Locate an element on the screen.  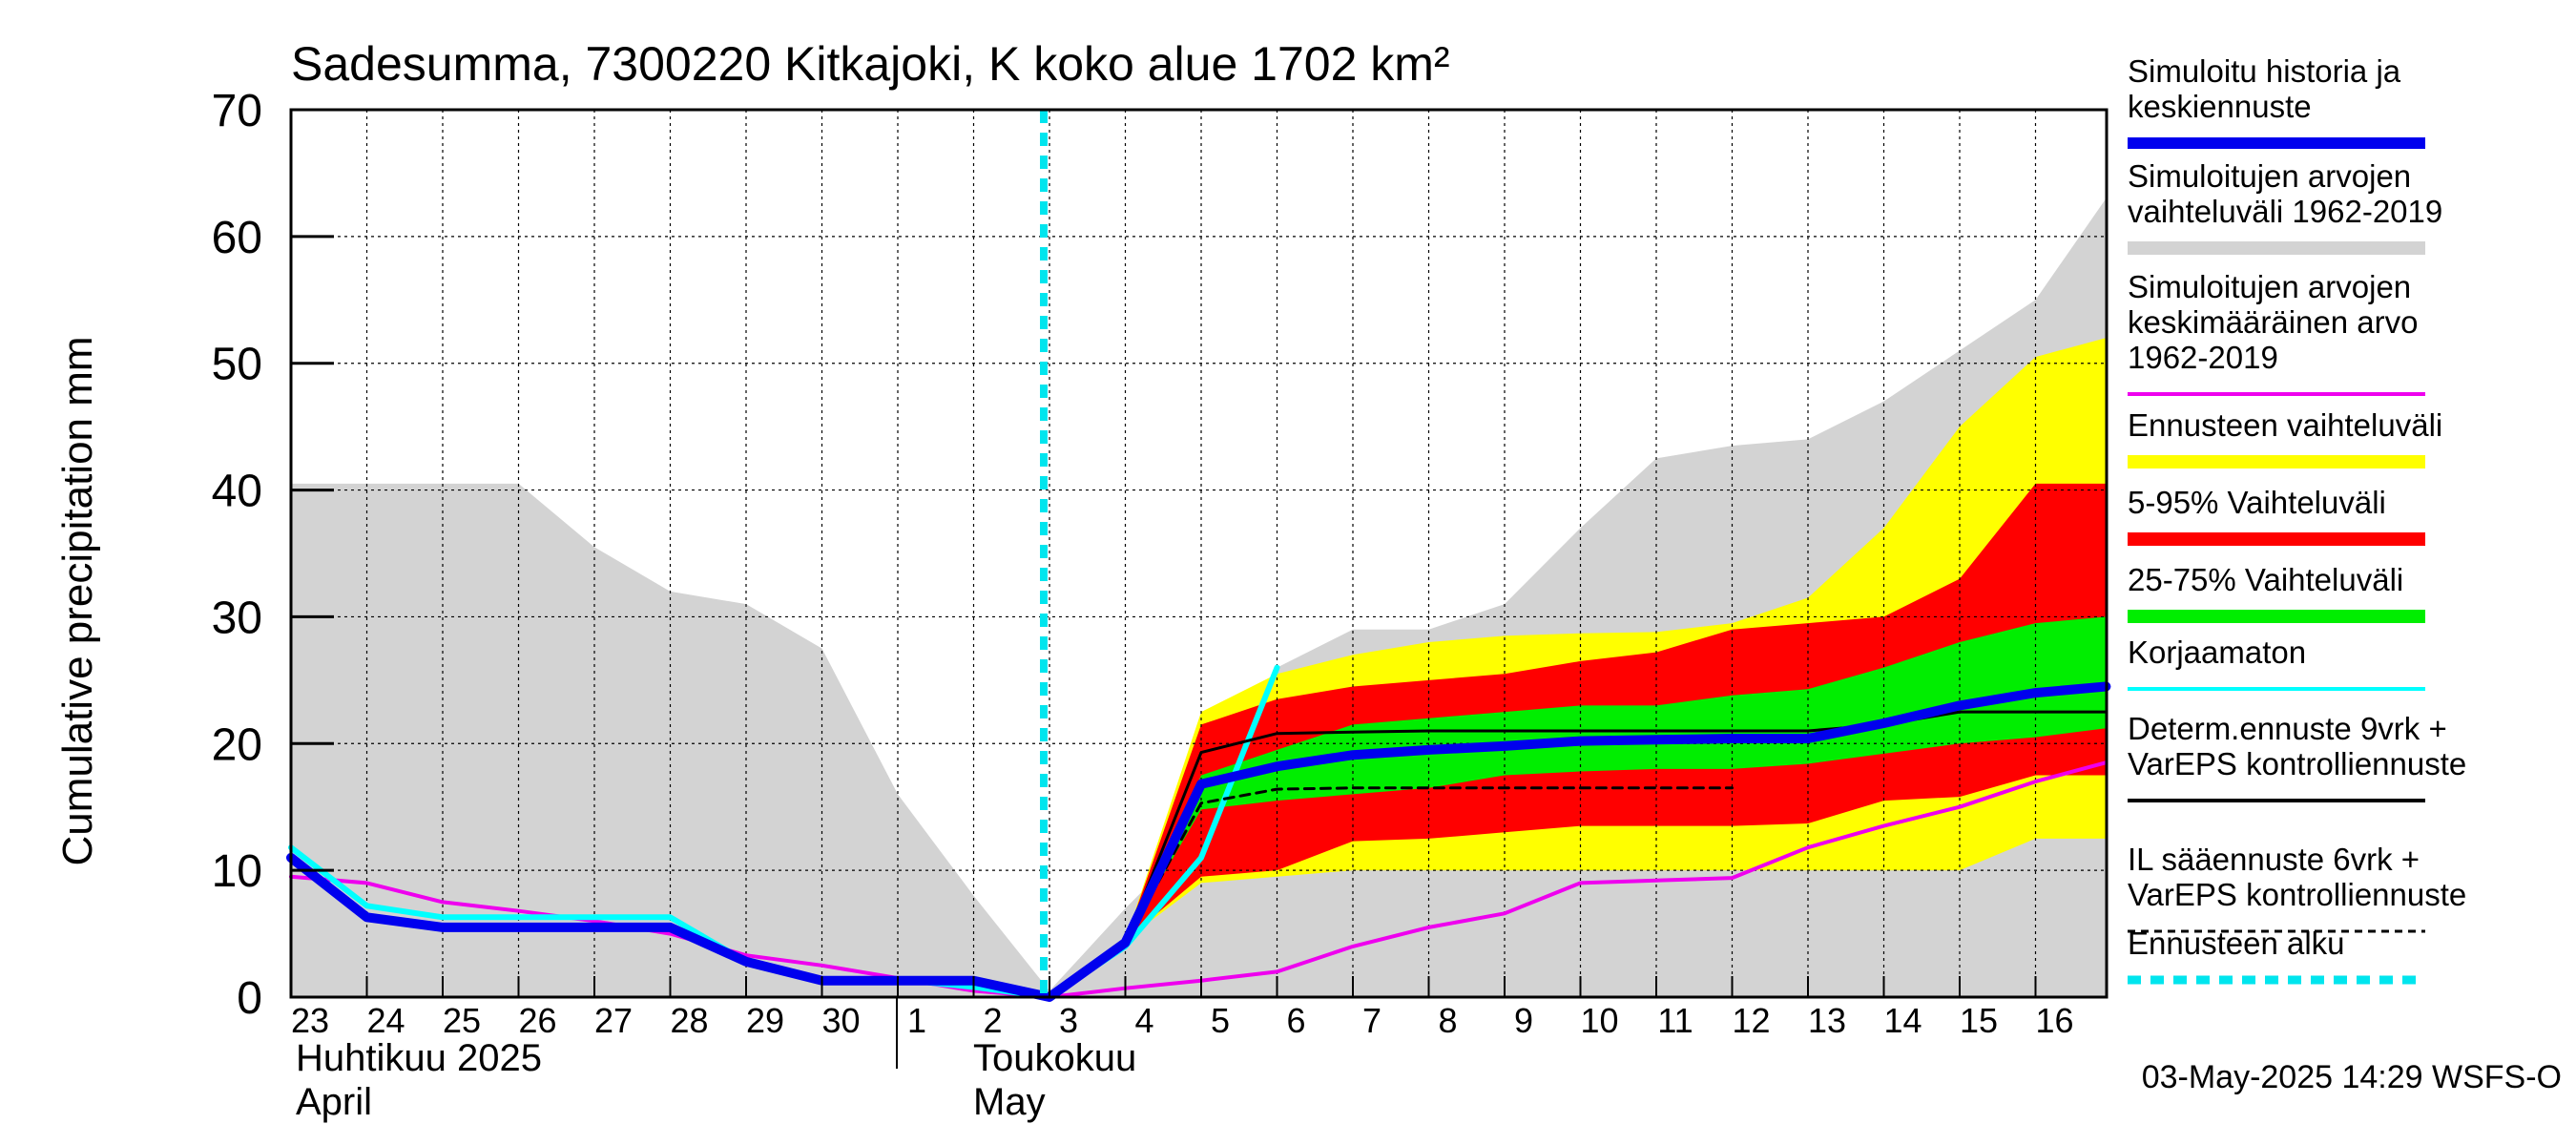
legend-label: keskiennuste is located at coordinates (2220, 106).